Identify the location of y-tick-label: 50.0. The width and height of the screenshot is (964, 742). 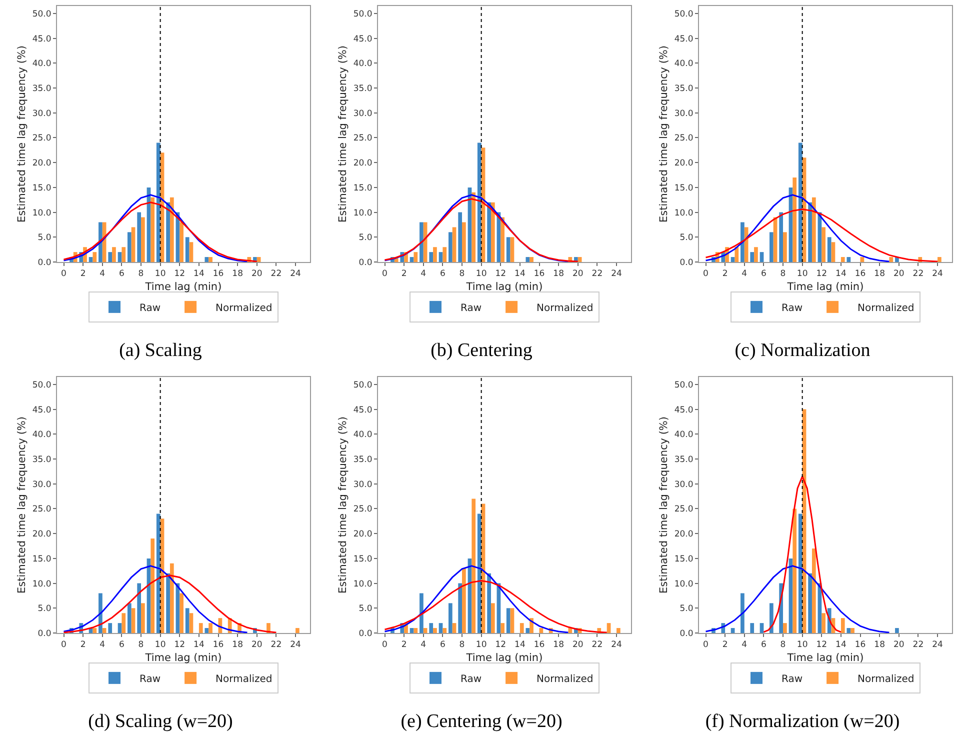
(42, 385).